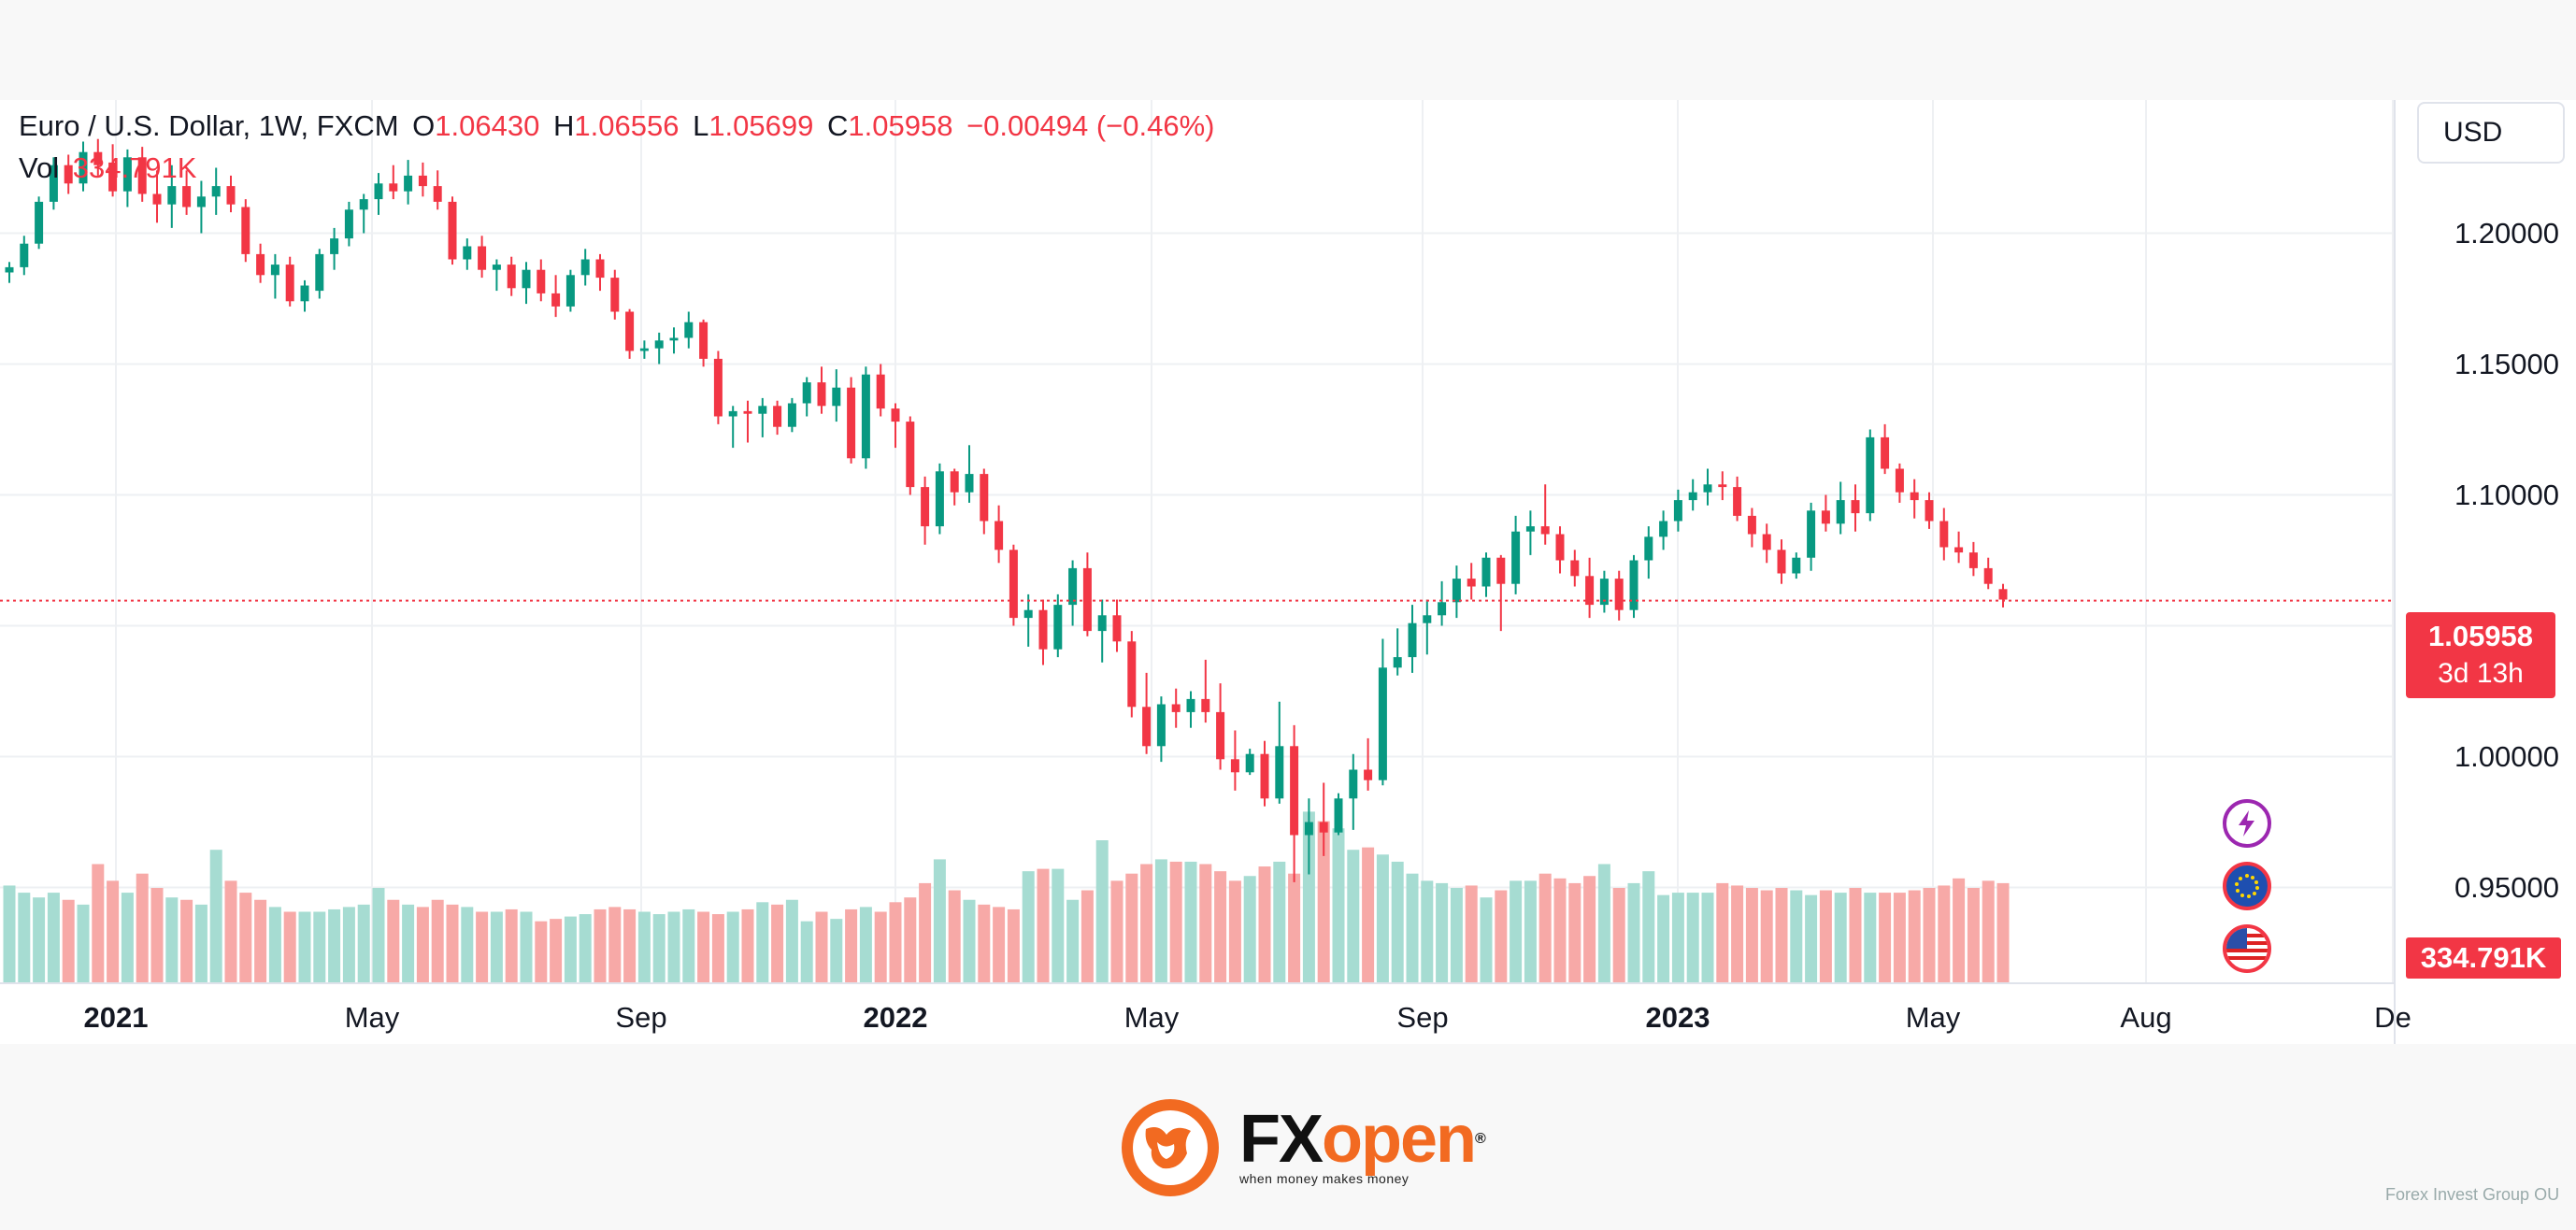  Describe the element at coordinates (2247, 948) in the screenshot. I see `us-flag-icon` at that location.